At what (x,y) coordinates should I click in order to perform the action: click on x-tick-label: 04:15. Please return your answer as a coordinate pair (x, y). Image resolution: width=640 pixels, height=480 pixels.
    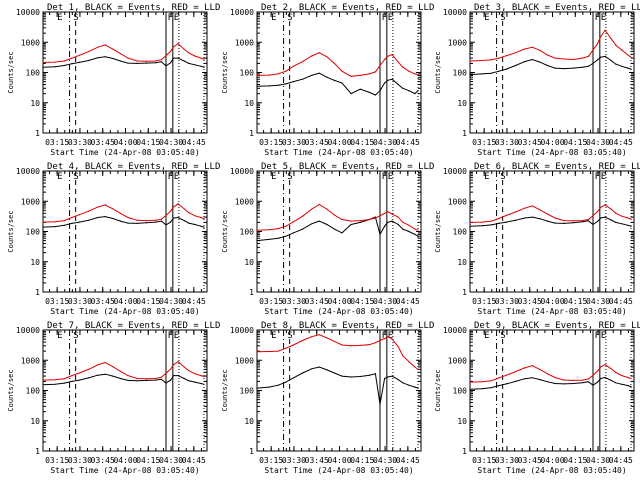
    Looking at the image, I should click on (148, 142).